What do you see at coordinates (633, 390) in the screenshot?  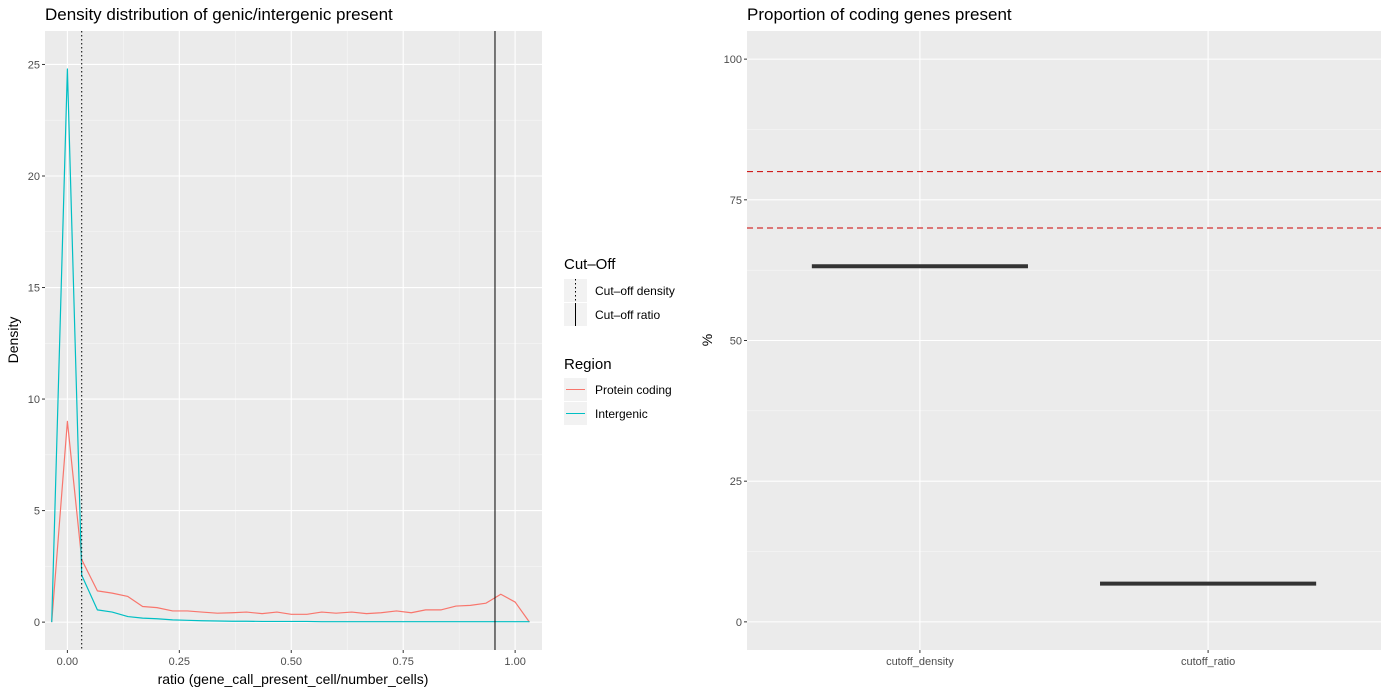 I see `protein-coding-legend-label: Protein coding` at bounding box center [633, 390].